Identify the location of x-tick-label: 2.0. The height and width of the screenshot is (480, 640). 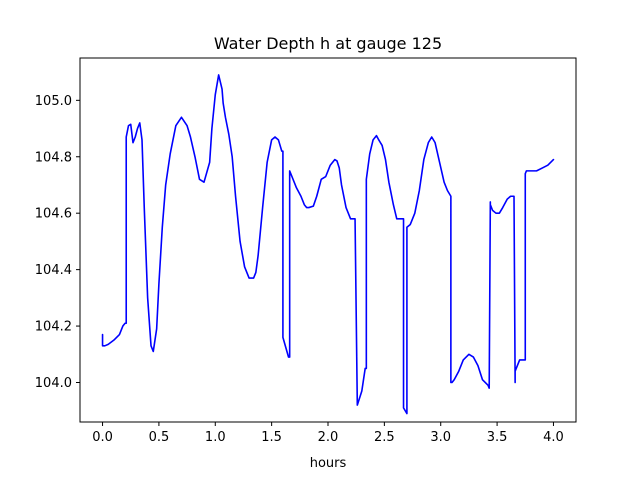
(328, 437).